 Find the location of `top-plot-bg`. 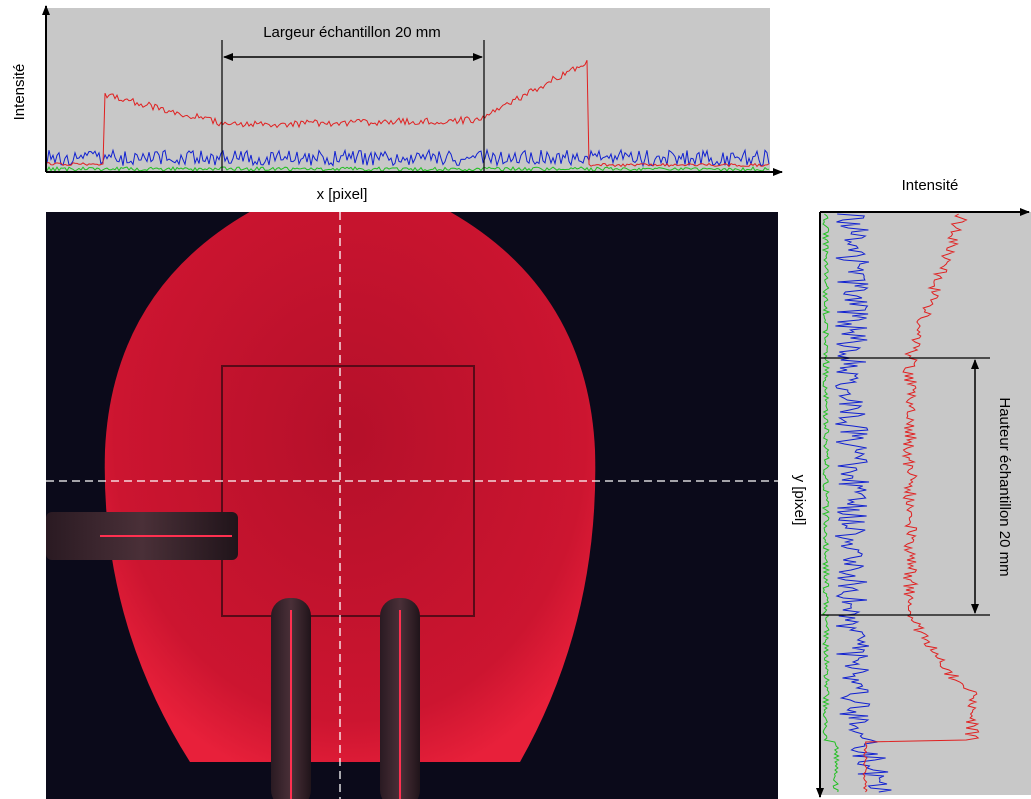

top-plot-bg is located at coordinates (408, 90).